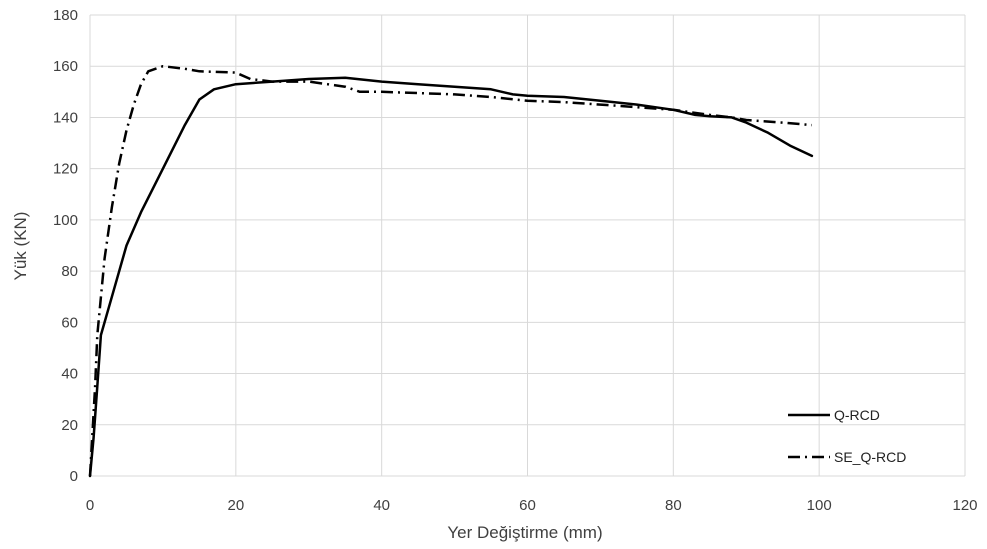  What do you see at coordinates (69, 271) in the screenshot?
I see `y-tick-label: 80` at bounding box center [69, 271].